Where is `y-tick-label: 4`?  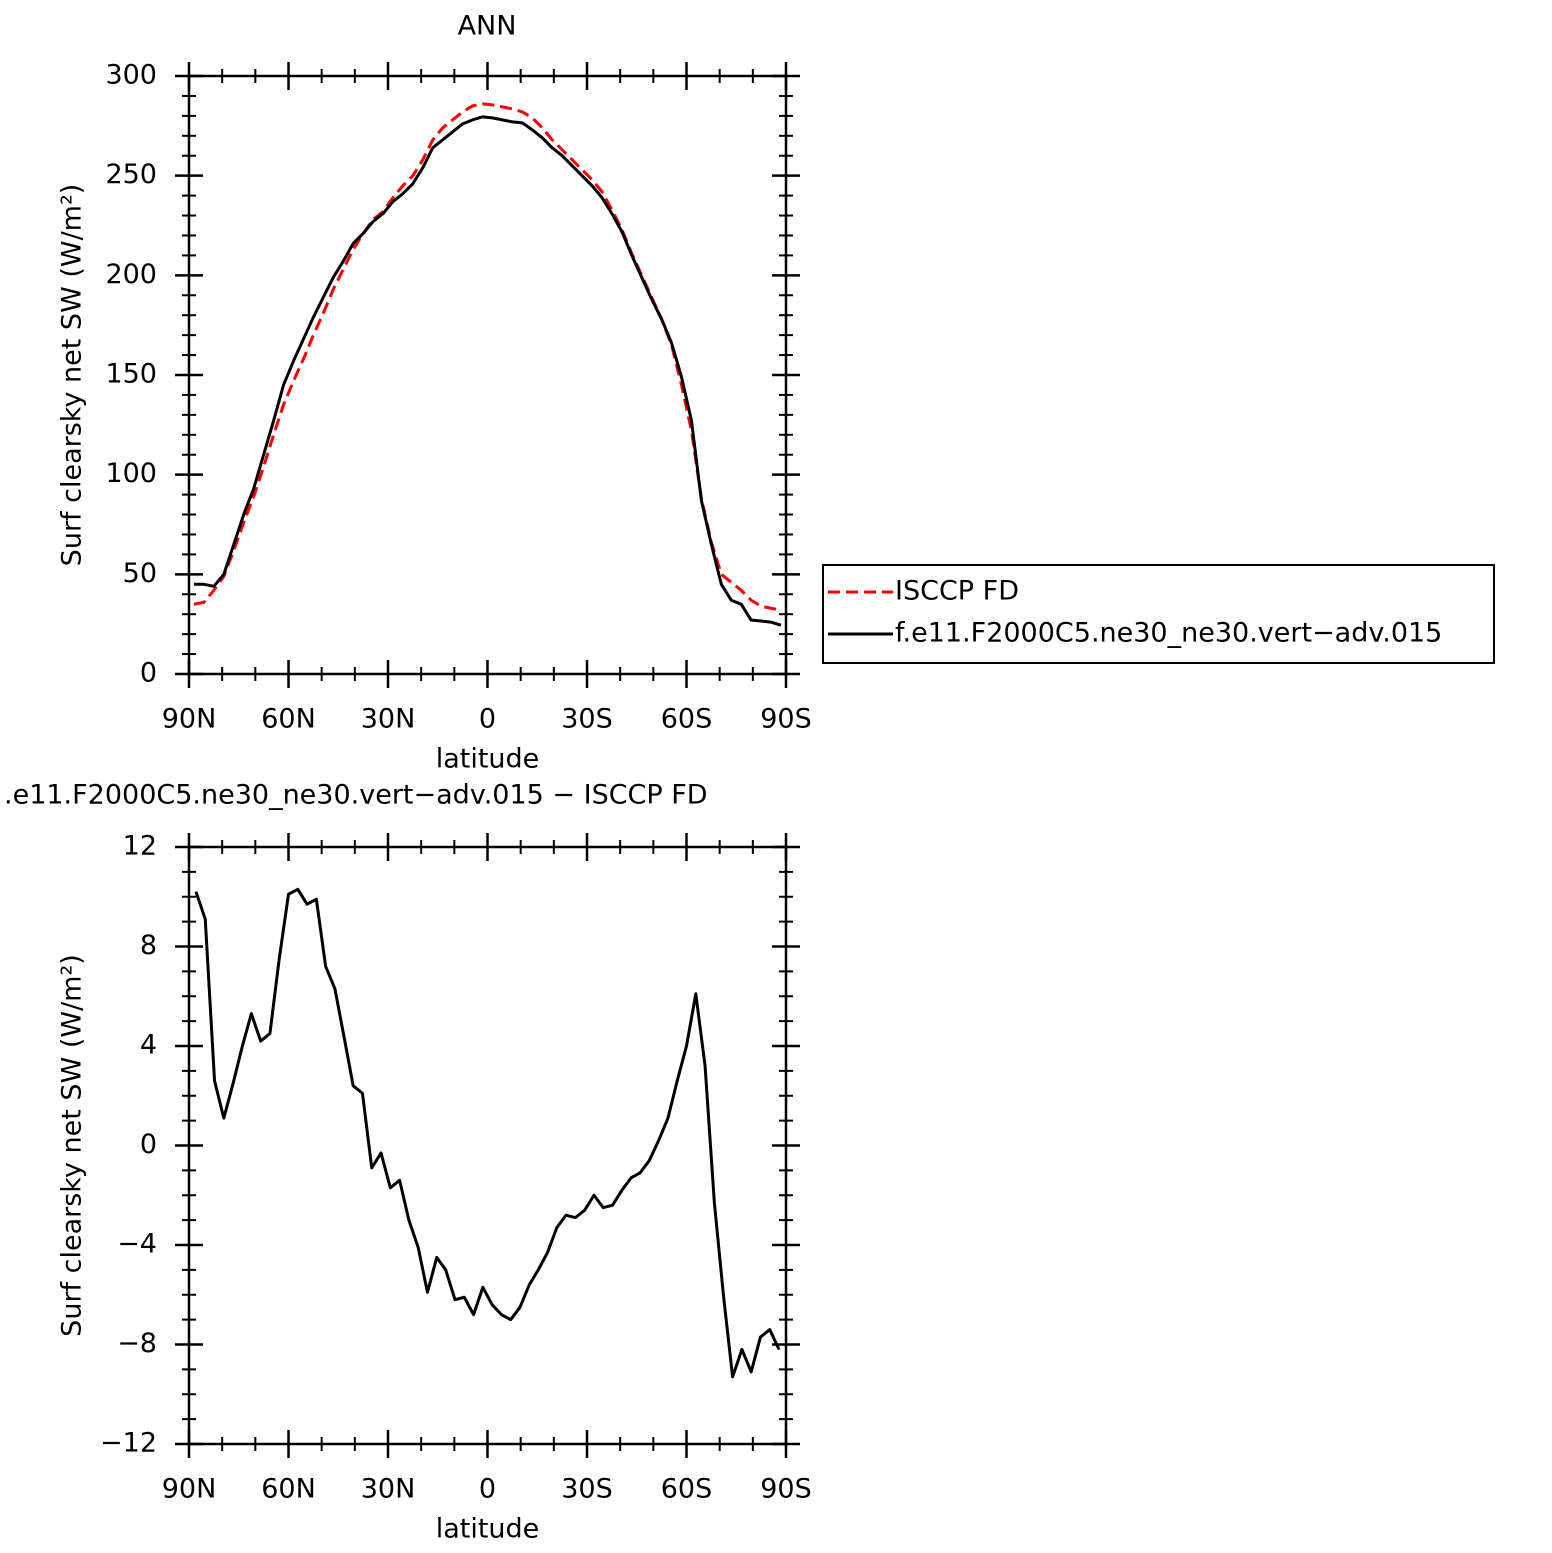 y-tick-label: 4 is located at coordinates (148, 1045).